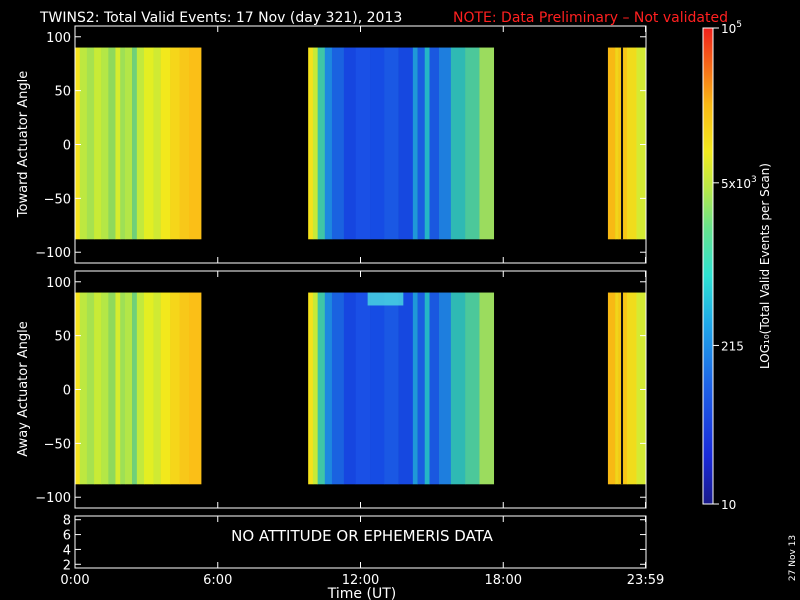 The height and width of the screenshot is (600, 800). What do you see at coordinates (57, 199) in the screenshot?
I see `y-tick-label: −50` at bounding box center [57, 199].